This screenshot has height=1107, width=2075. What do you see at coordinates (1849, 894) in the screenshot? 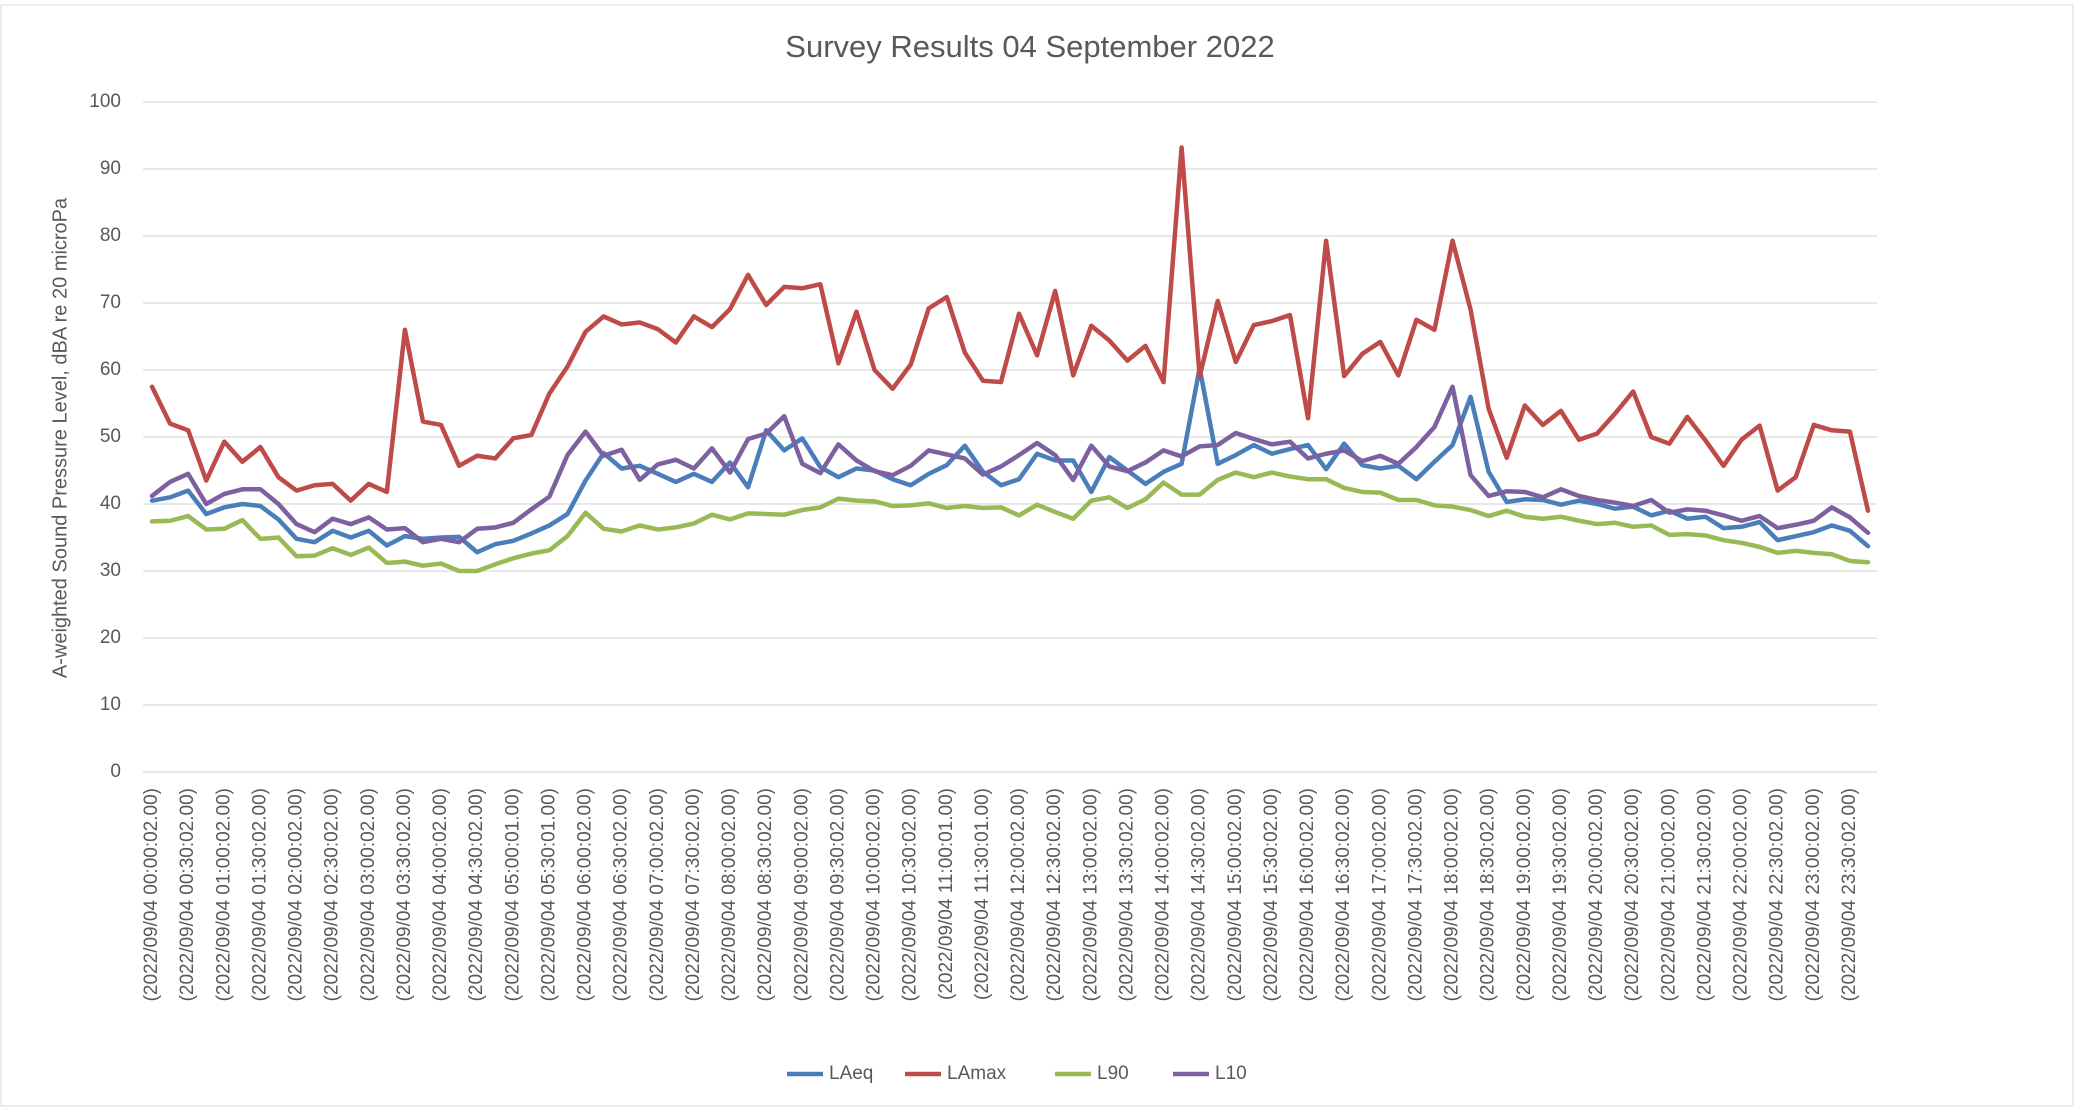
I see `x-tick-label: (2022/09/04 23:30:02.00)` at bounding box center [1849, 894].